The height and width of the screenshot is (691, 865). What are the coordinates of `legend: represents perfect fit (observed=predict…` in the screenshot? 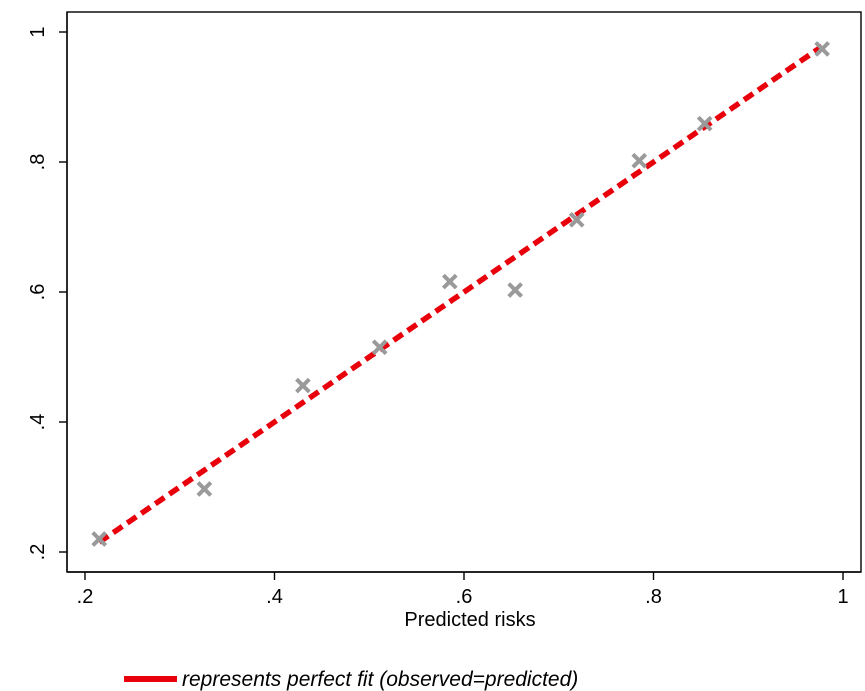 It's located at (351, 679).